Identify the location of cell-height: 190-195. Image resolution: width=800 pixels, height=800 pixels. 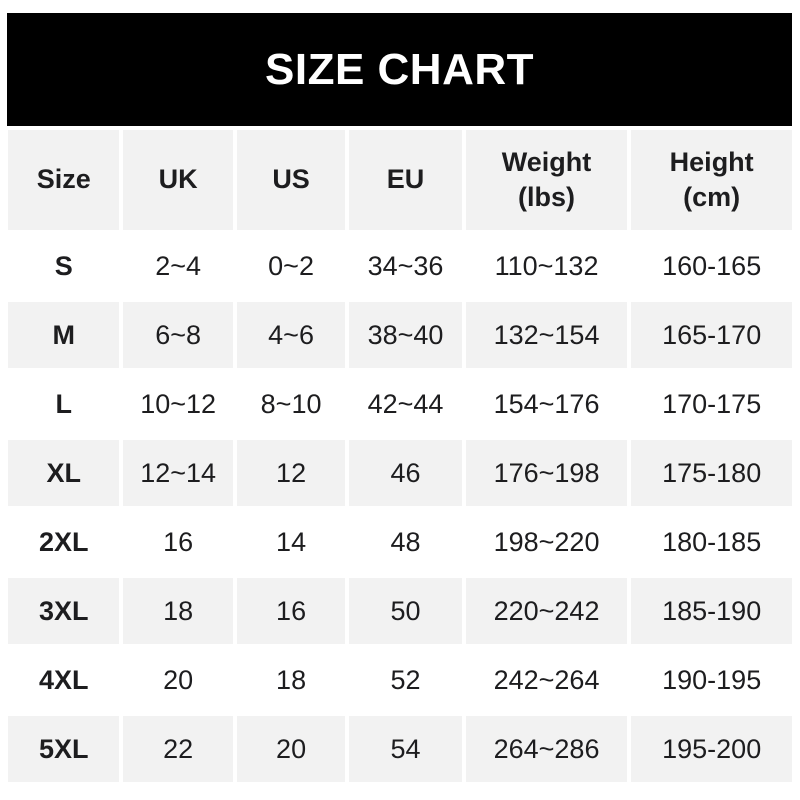
(711, 680).